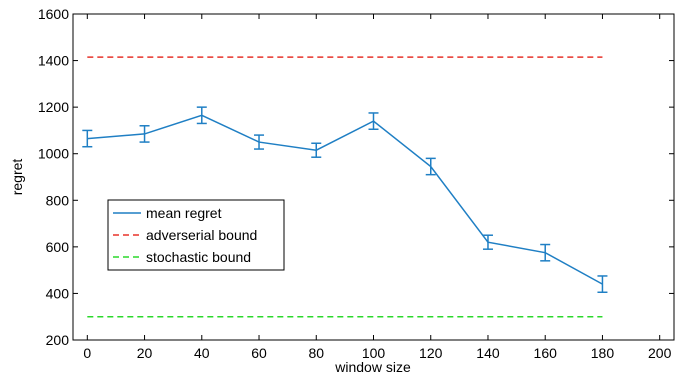  Describe the element at coordinates (58, 200) in the screenshot. I see `y-tick-label: 800` at that location.